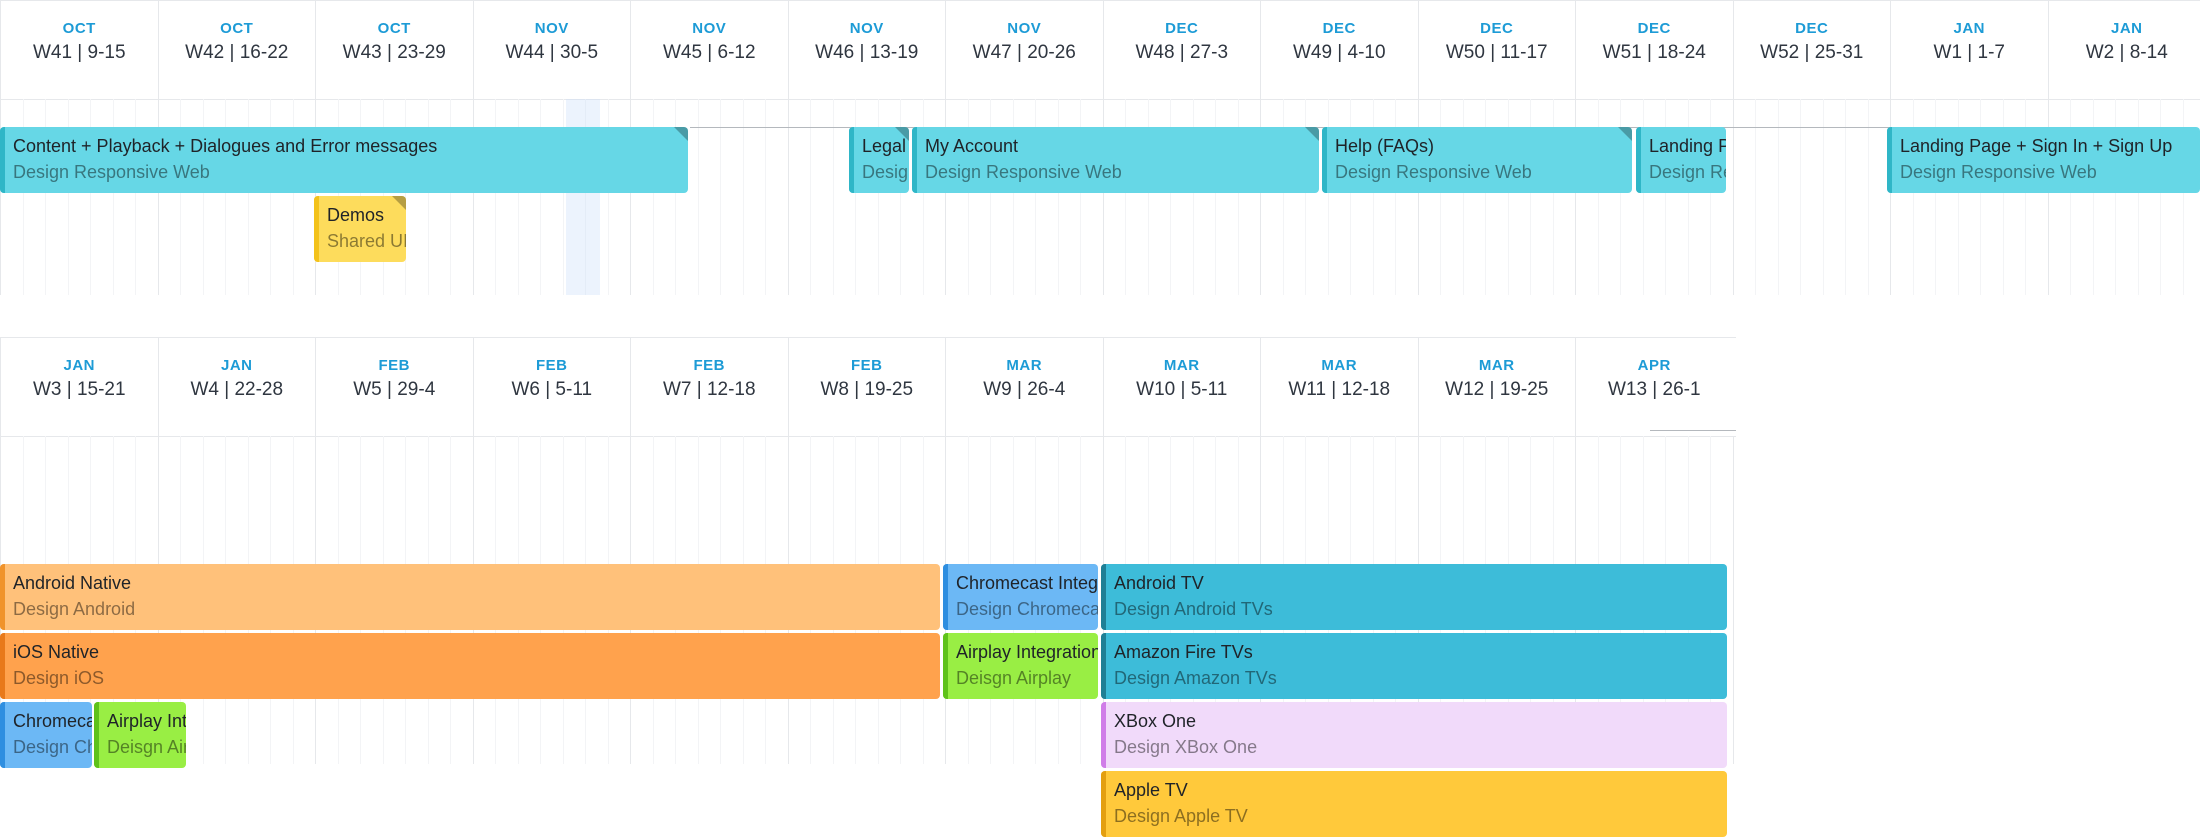 The height and width of the screenshot is (837, 2200). I want to click on week-number-label: W10 | 5-11, so click(1182, 390).